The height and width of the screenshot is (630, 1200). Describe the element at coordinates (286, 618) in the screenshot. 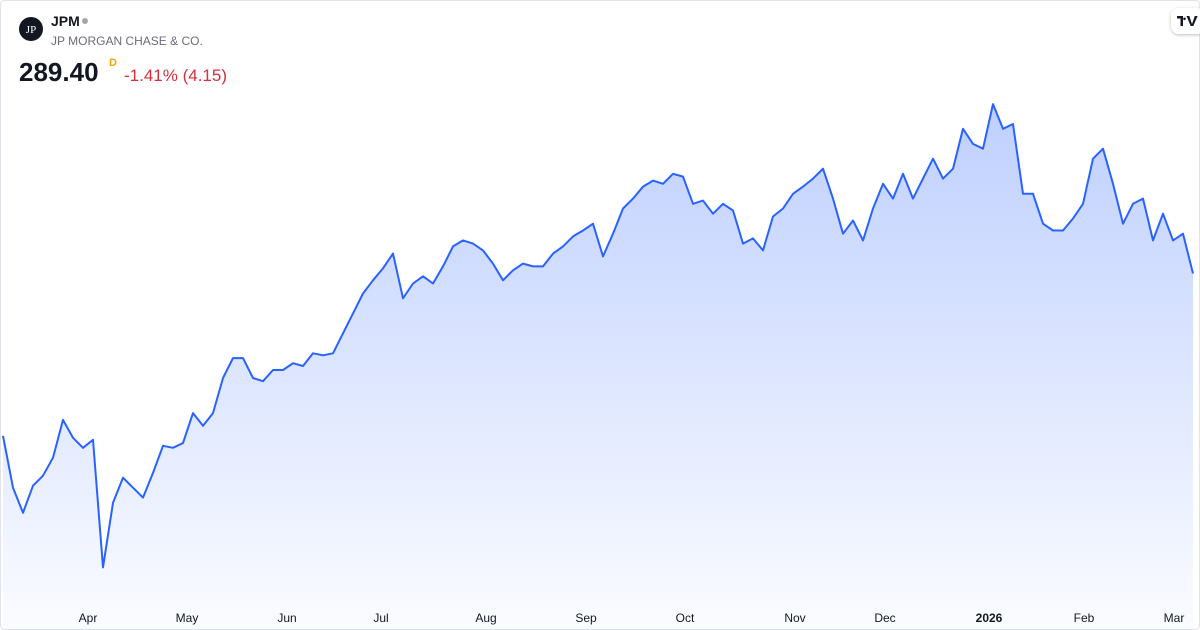

I see `x-tick-label: Jun` at that location.